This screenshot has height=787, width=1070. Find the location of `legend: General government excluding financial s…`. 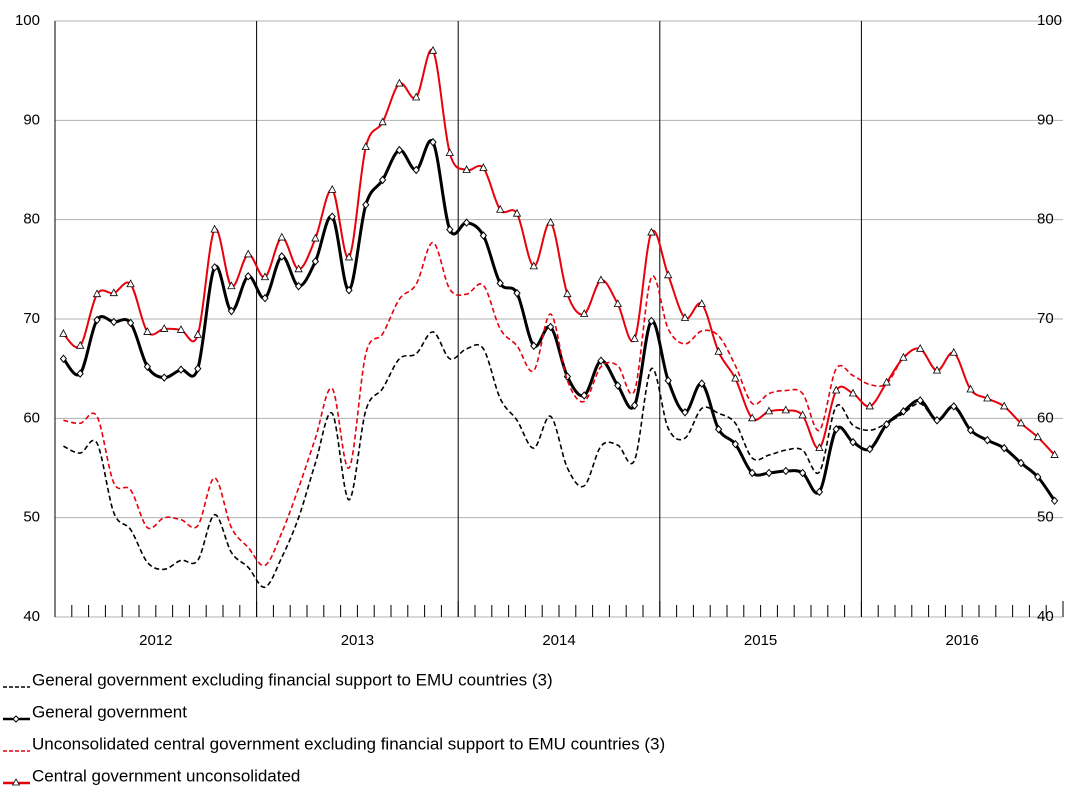

legend: General government excluding financial s… is located at coordinates (334, 727).